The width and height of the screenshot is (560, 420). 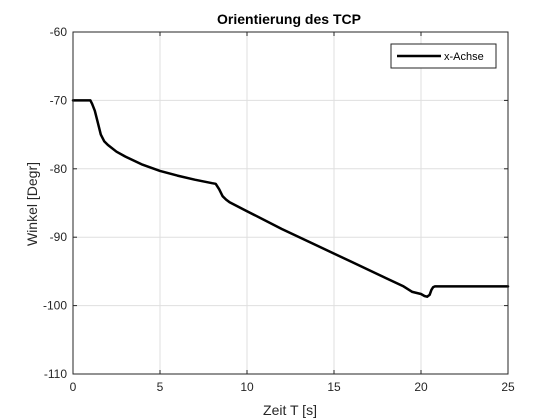 I want to click on x-axis-label: Zeit T [s], so click(x=290, y=410).